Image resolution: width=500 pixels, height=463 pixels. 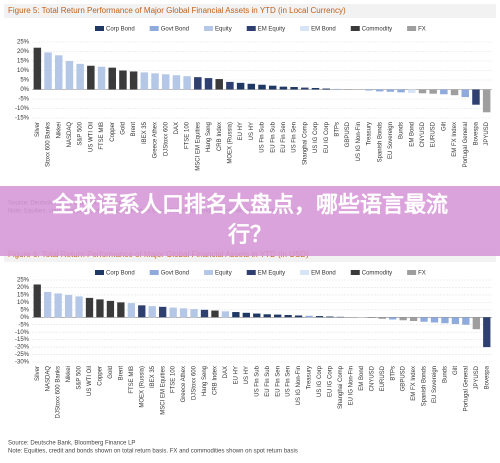 What do you see at coordinates (23, 52) in the screenshot?
I see `y-tick-label: 20%` at bounding box center [23, 52].